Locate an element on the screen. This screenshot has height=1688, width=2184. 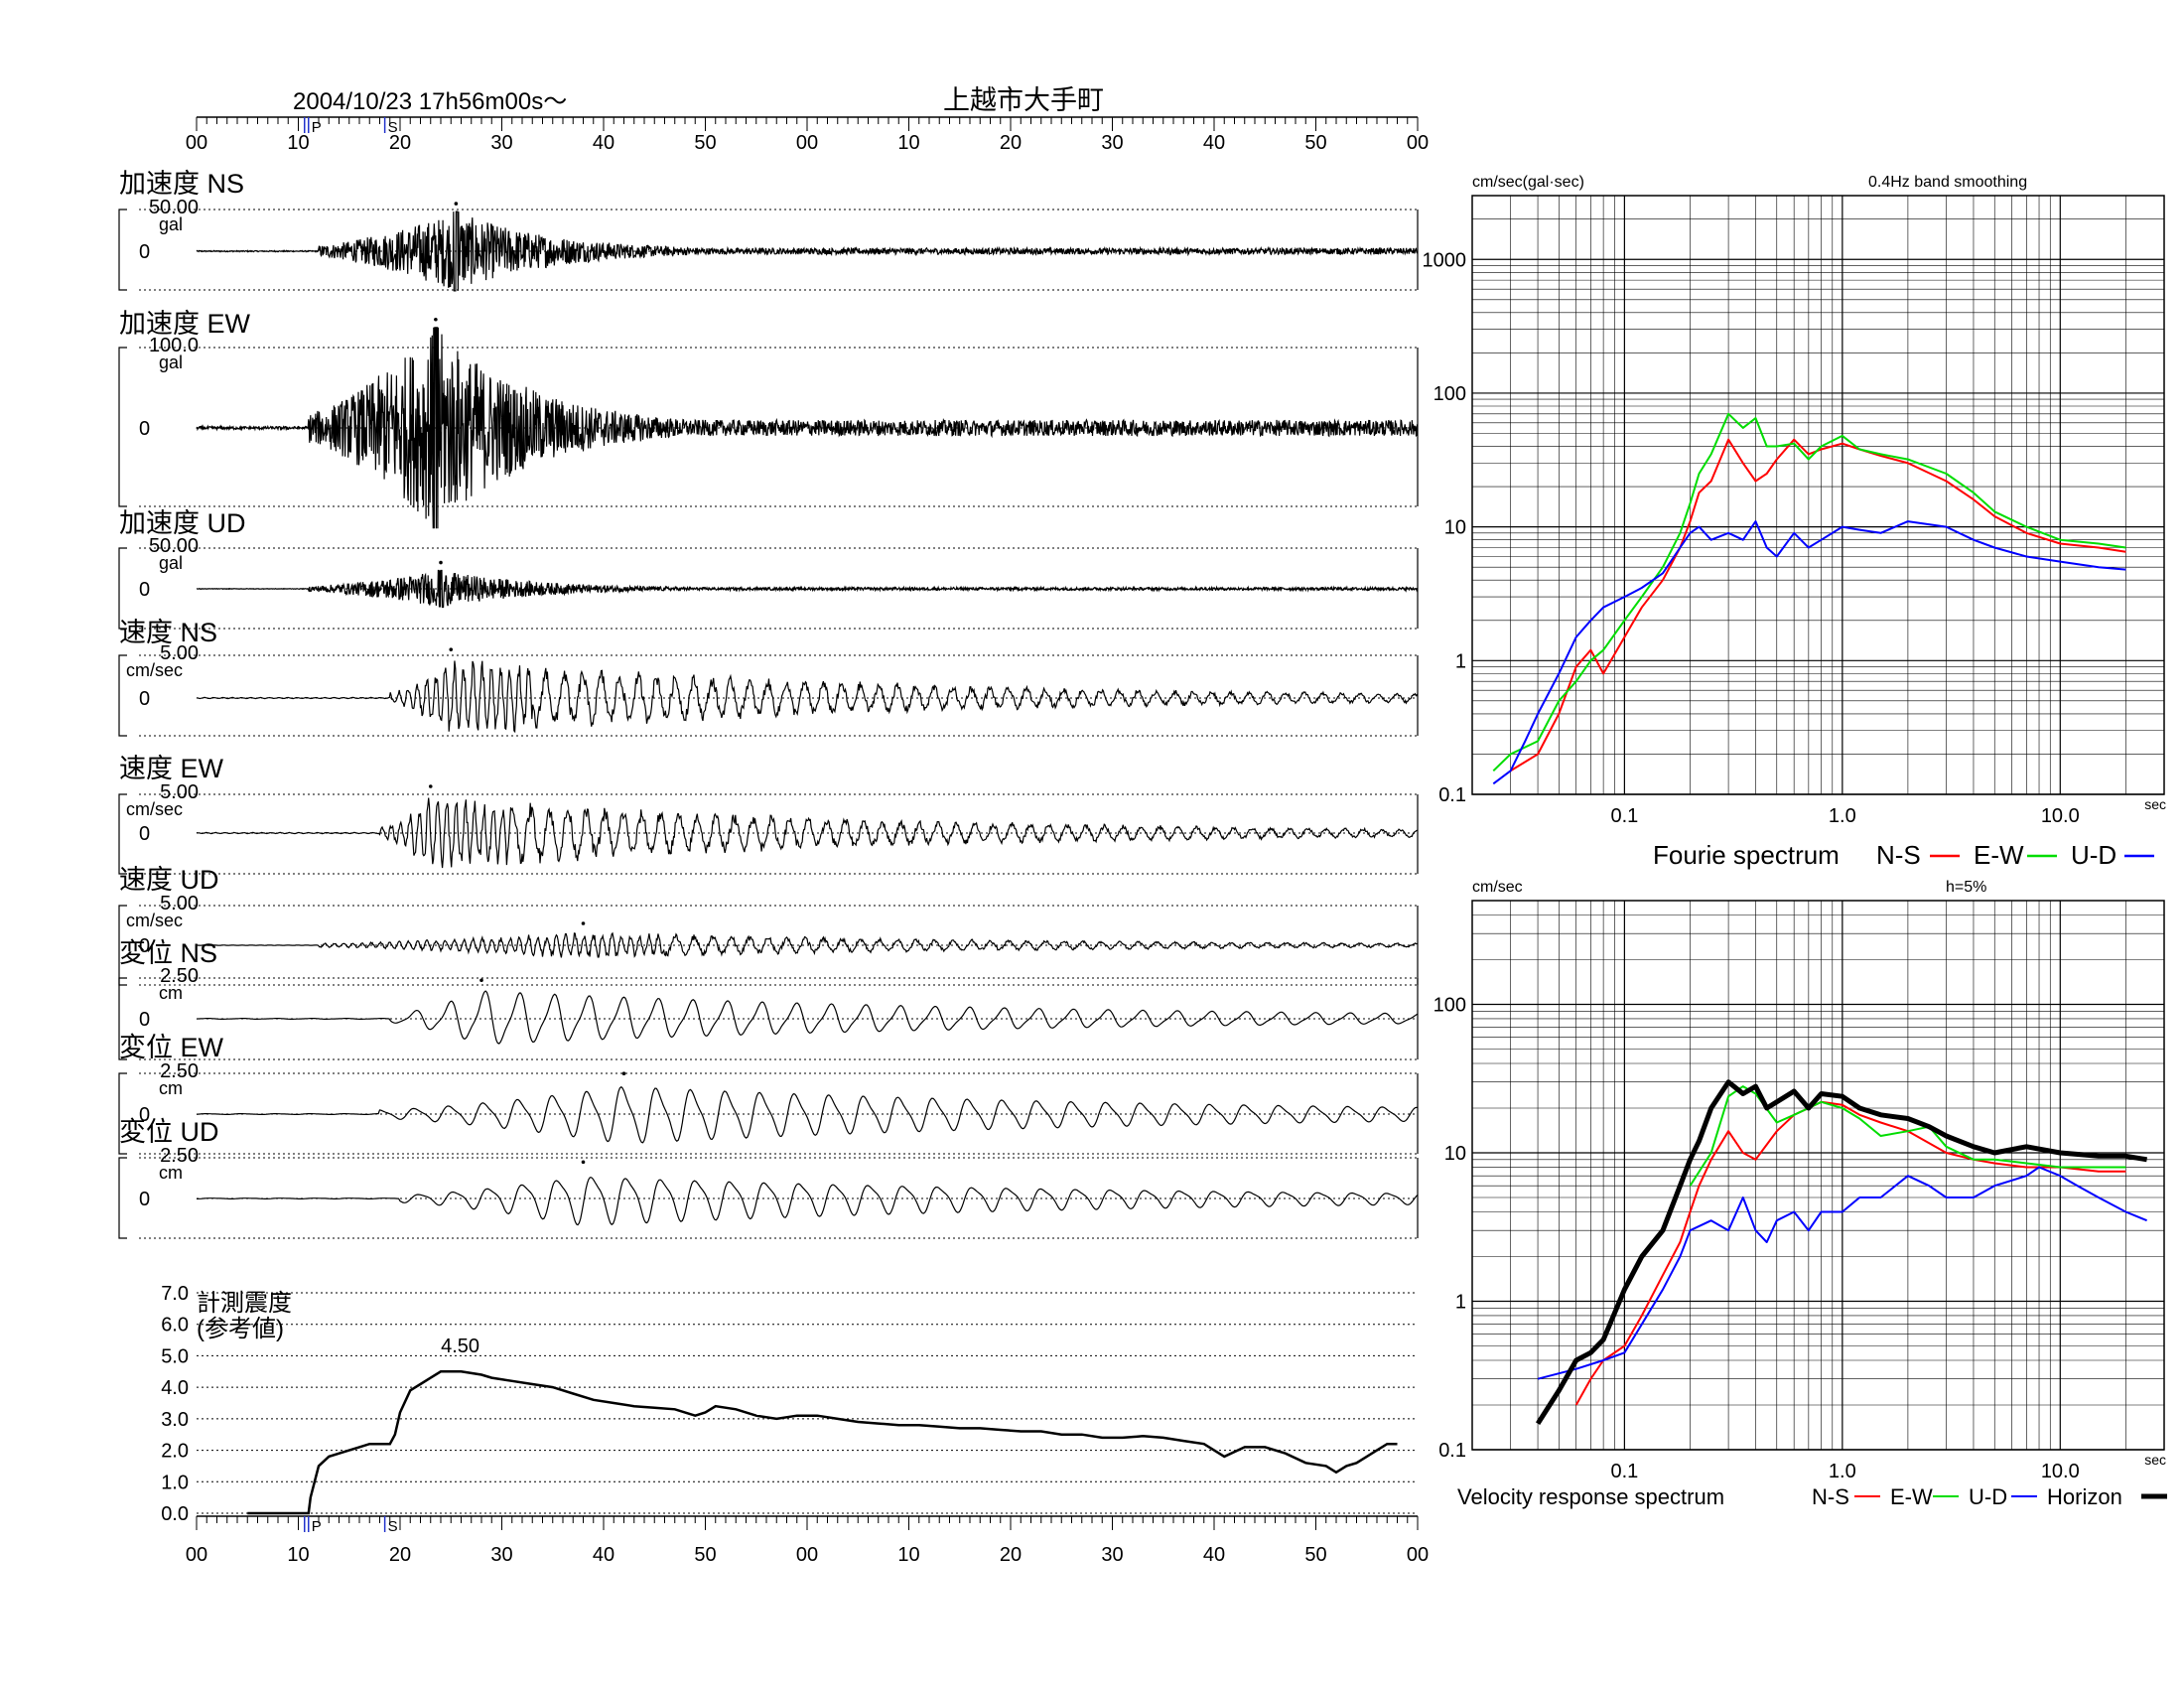
waveform-acc-ud is located at coordinates (808, 589).